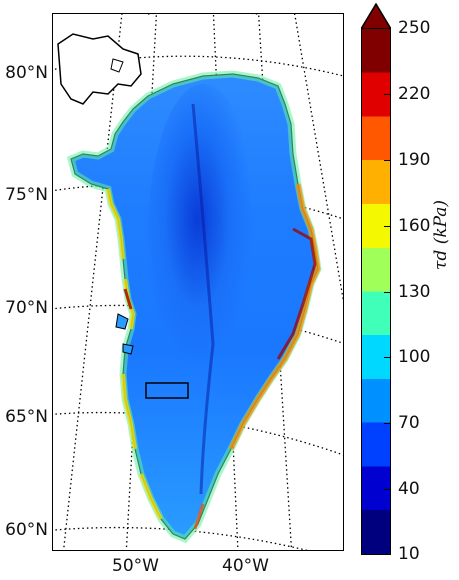  I want to click on study-region-box, so click(167, 390).